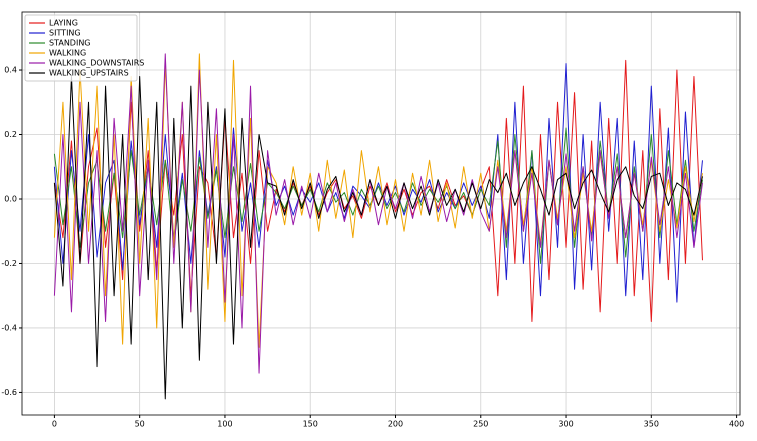 Image resolution: width=757 pixels, height=441 pixels. I want to click on y-tick-label: 0.0, so click(10, 198).